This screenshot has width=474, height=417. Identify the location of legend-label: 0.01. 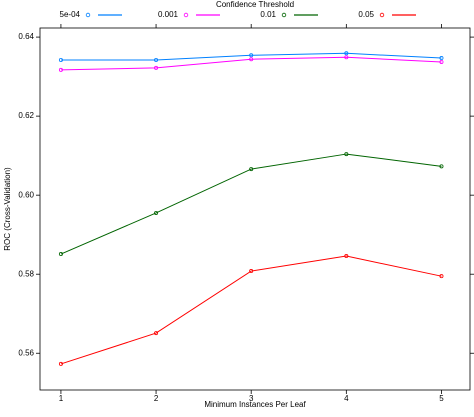
(268, 14).